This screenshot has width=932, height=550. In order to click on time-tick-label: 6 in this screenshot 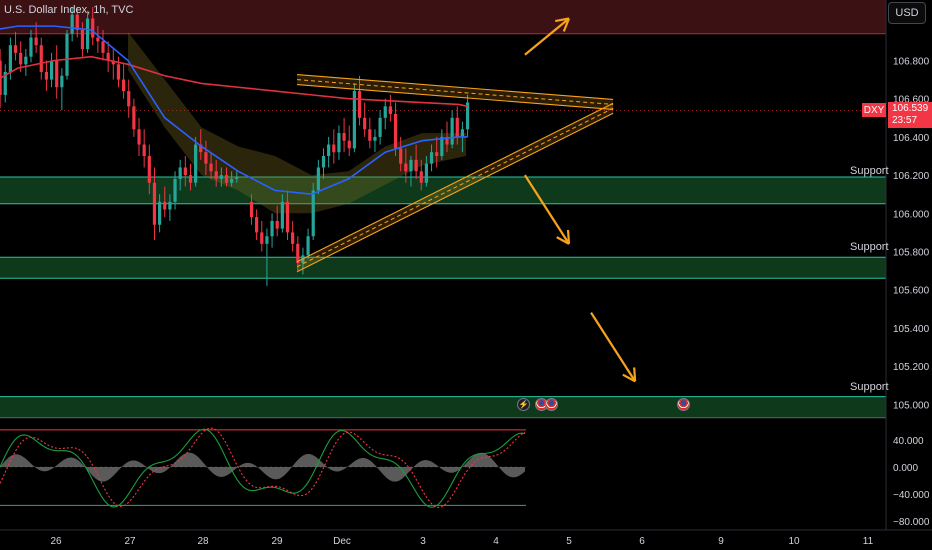, I will do `click(642, 541)`.